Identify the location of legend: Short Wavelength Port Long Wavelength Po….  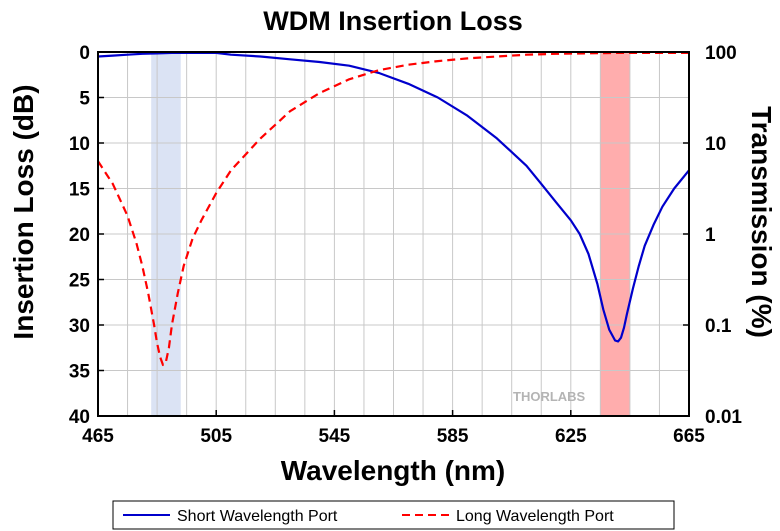
(393, 515).